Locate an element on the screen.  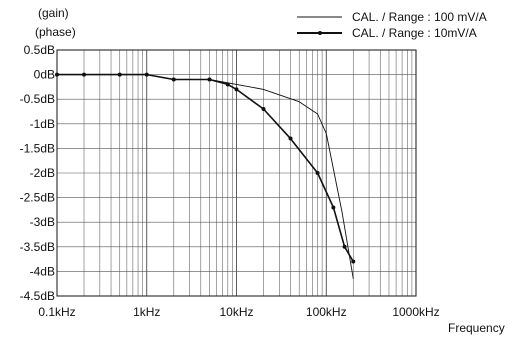
y-tick-label: -4dB is located at coordinates (42, 271).